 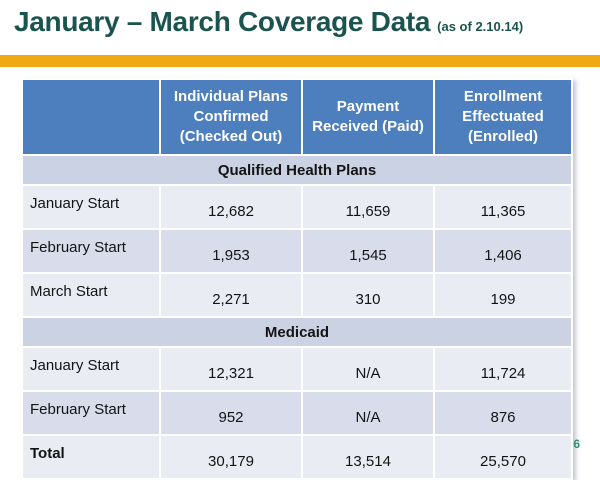 What do you see at coordinates (503, 369) in the screenshot?
I see `data-cell: 11,724` at bounding box center [503, 369].